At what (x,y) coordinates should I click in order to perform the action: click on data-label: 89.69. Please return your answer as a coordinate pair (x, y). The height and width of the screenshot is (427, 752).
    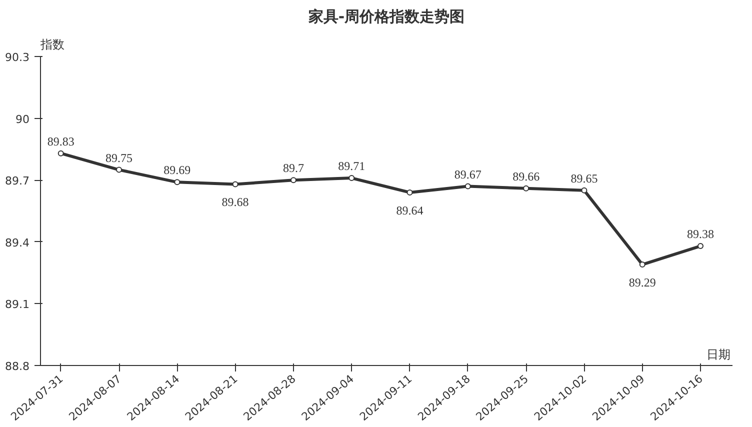
    Looking at the image, I should click on (177, 170).